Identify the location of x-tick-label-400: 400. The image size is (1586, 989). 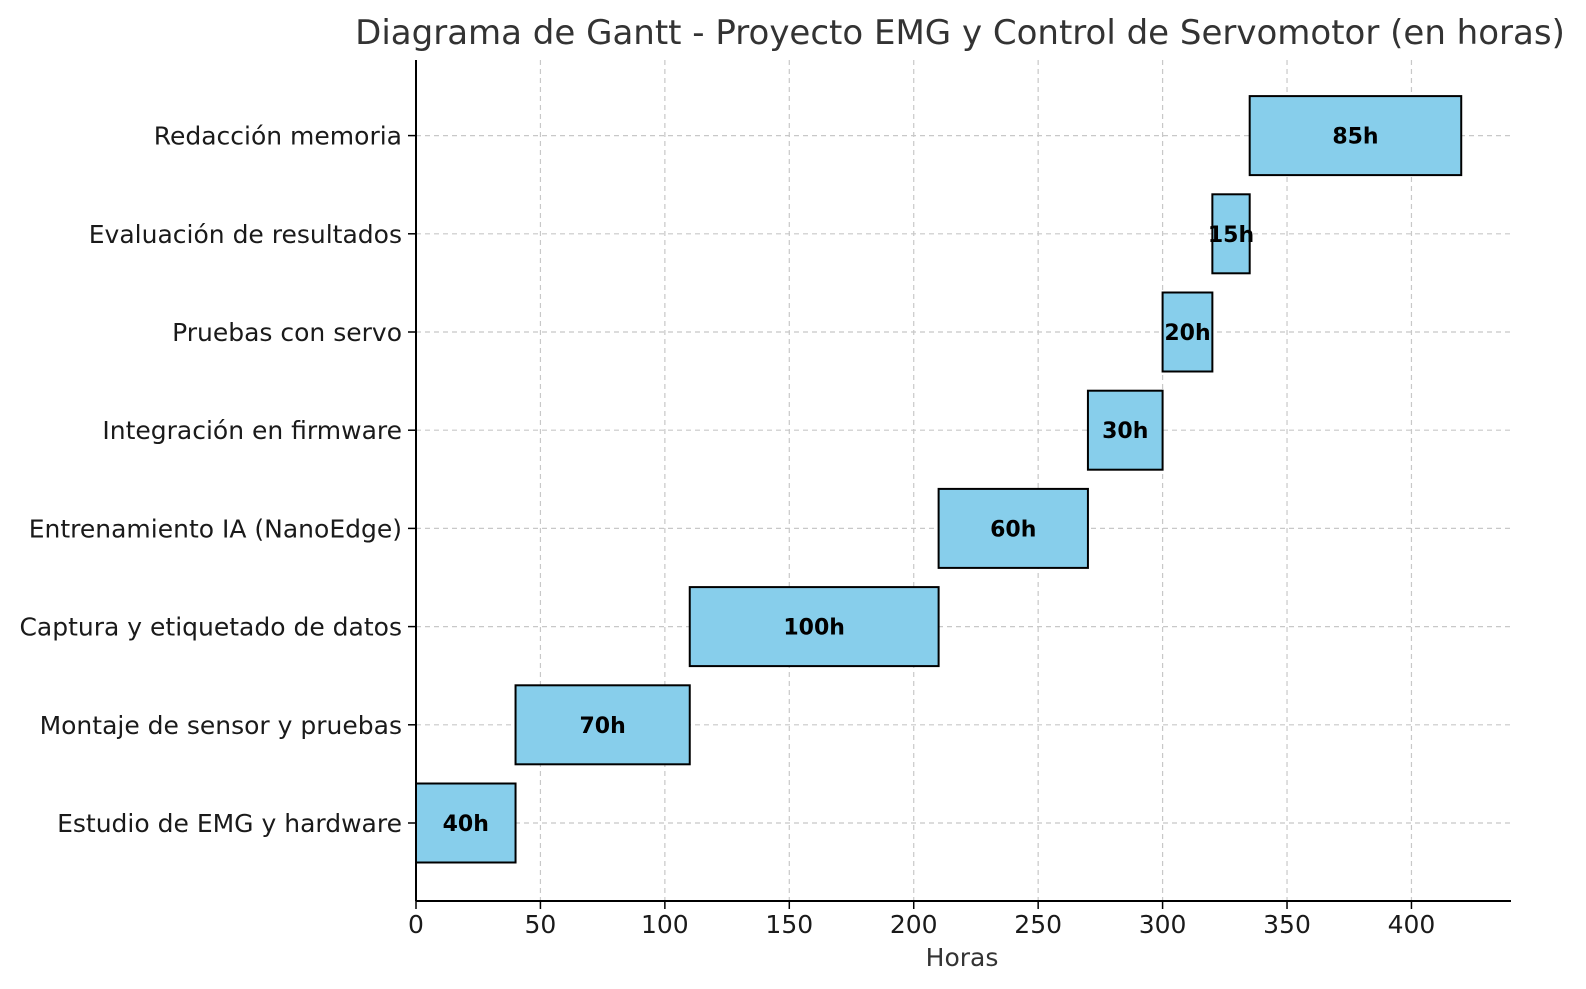
(1412, 924).